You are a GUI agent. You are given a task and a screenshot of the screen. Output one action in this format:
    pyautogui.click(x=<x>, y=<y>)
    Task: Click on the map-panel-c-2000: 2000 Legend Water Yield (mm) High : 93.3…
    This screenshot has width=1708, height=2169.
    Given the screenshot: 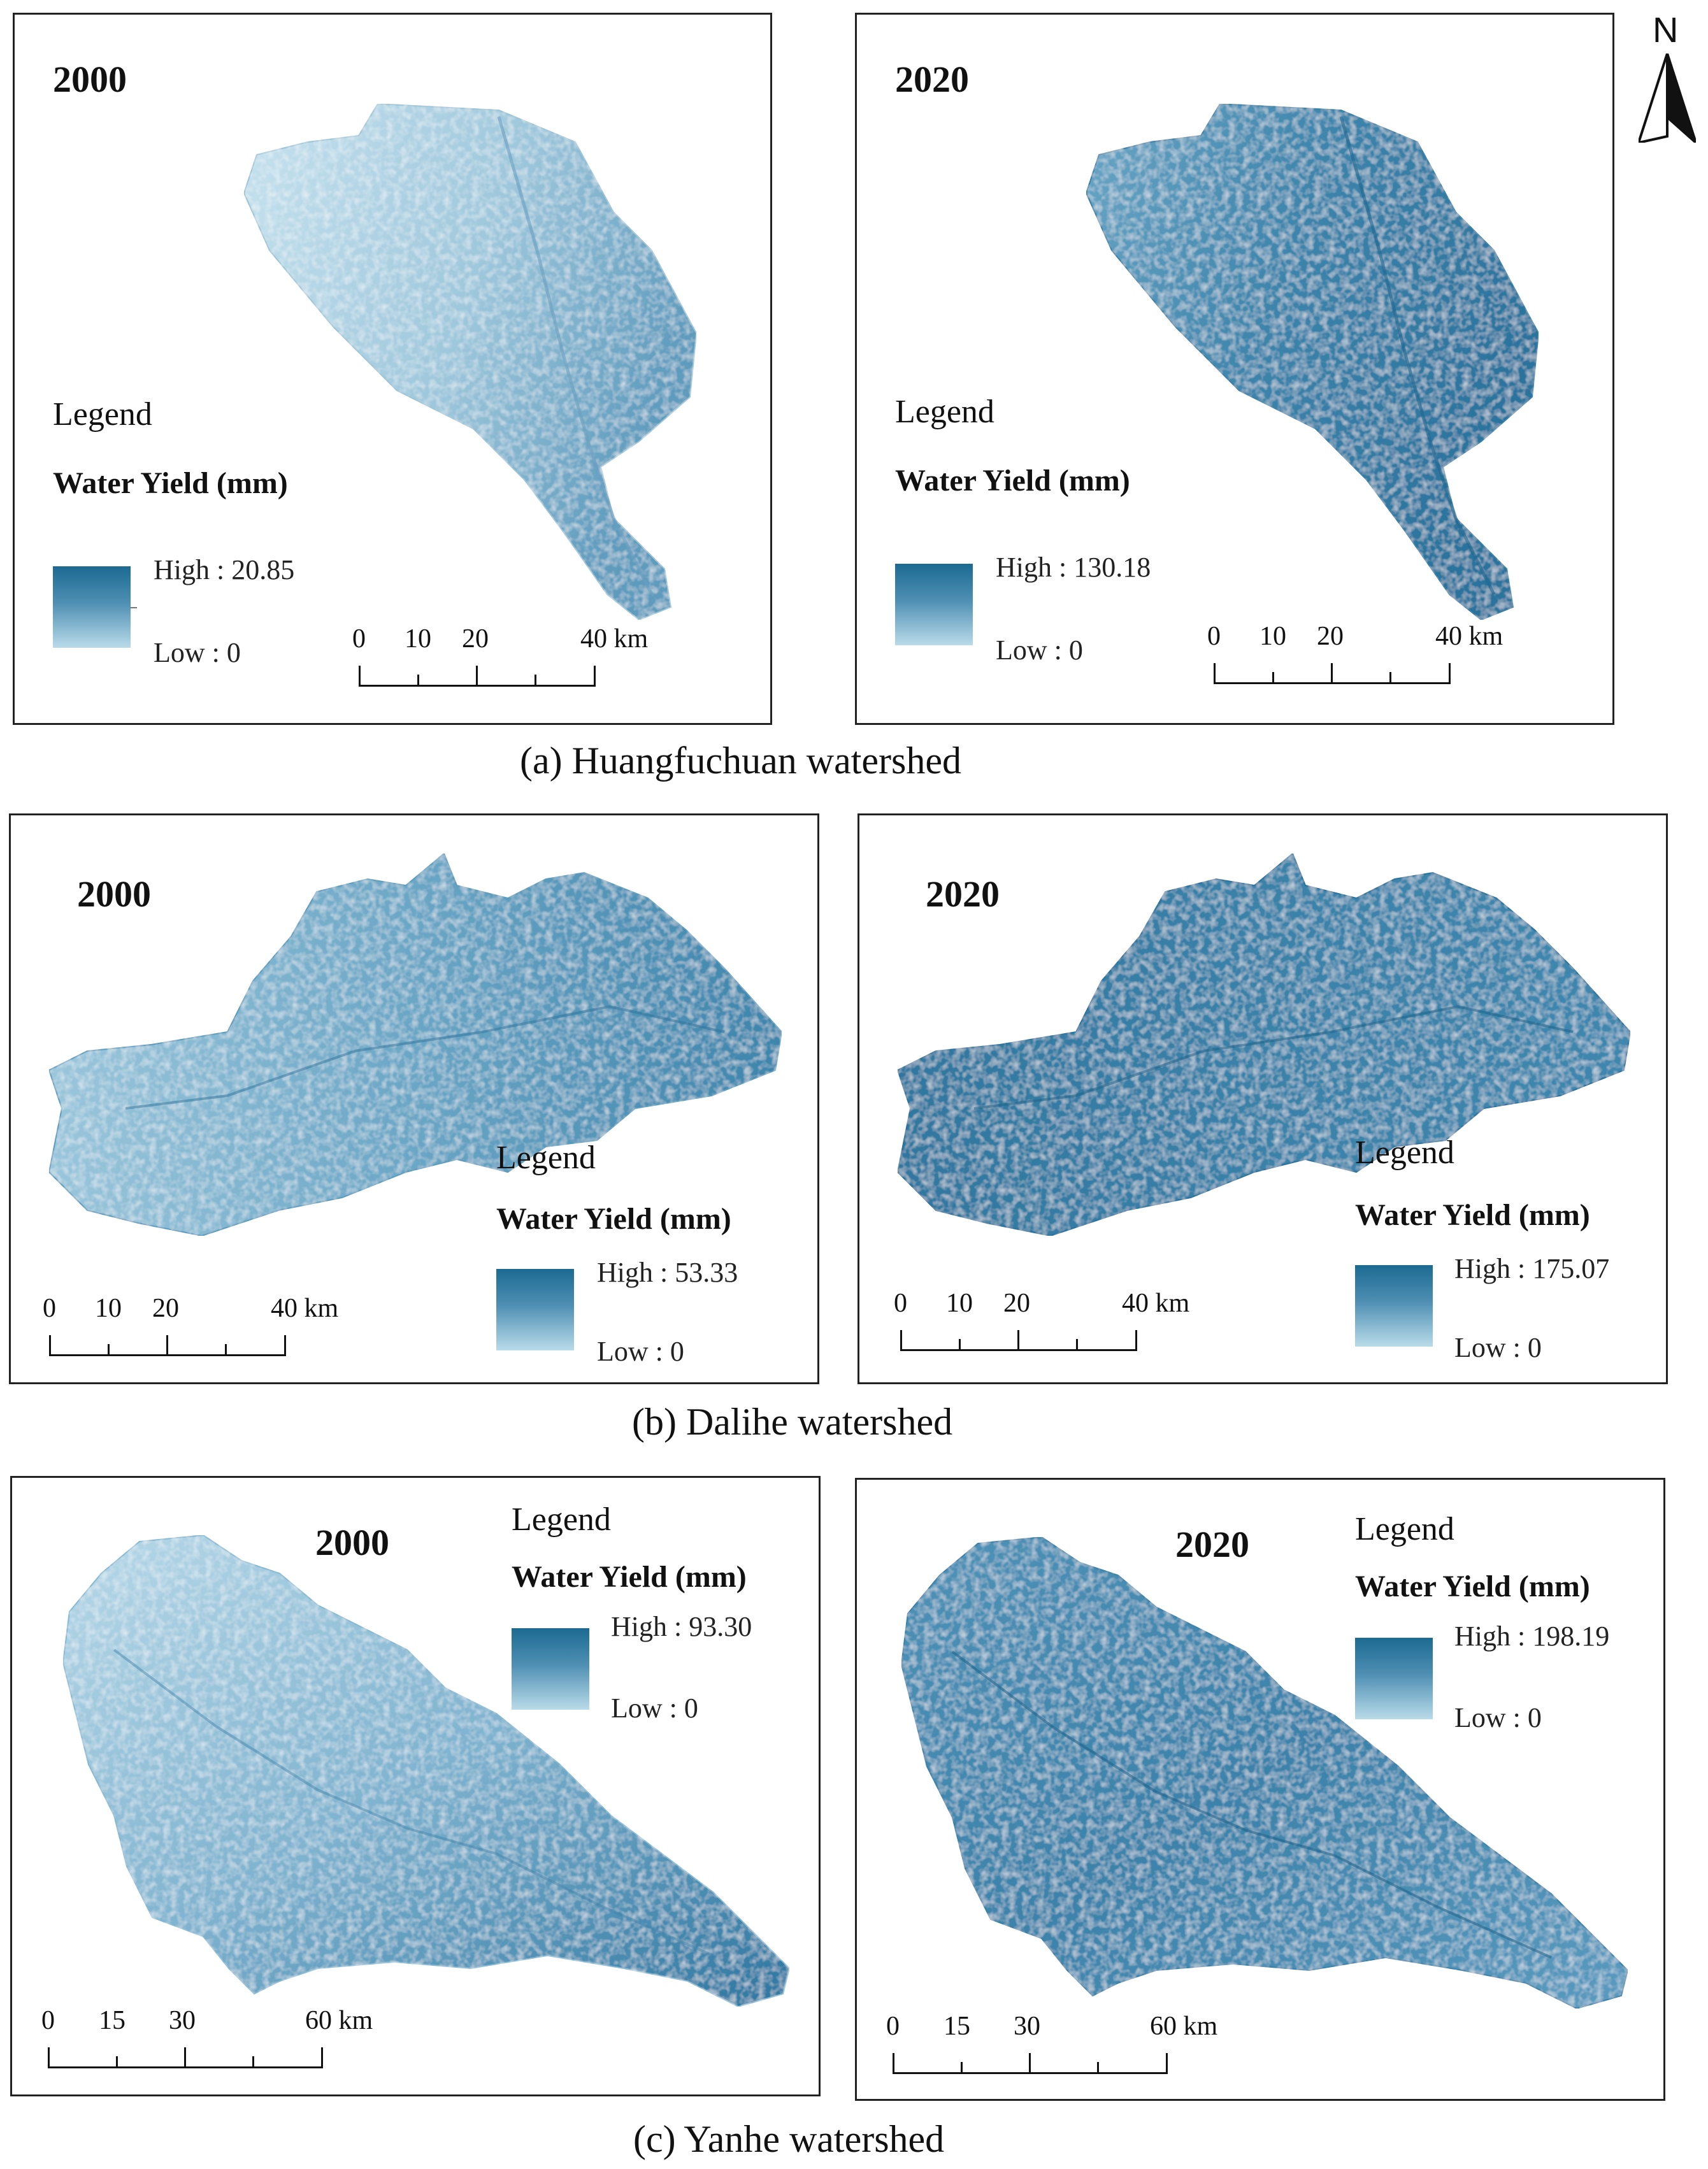 What is the action you would take?
    pyautogui.click(x=415, y=1786)
    